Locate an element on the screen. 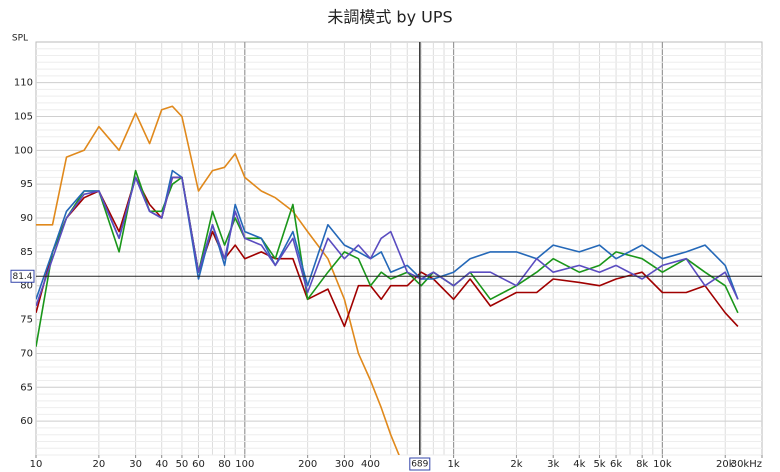  x-tick-label: 10k is located at coordinates (662, 464).